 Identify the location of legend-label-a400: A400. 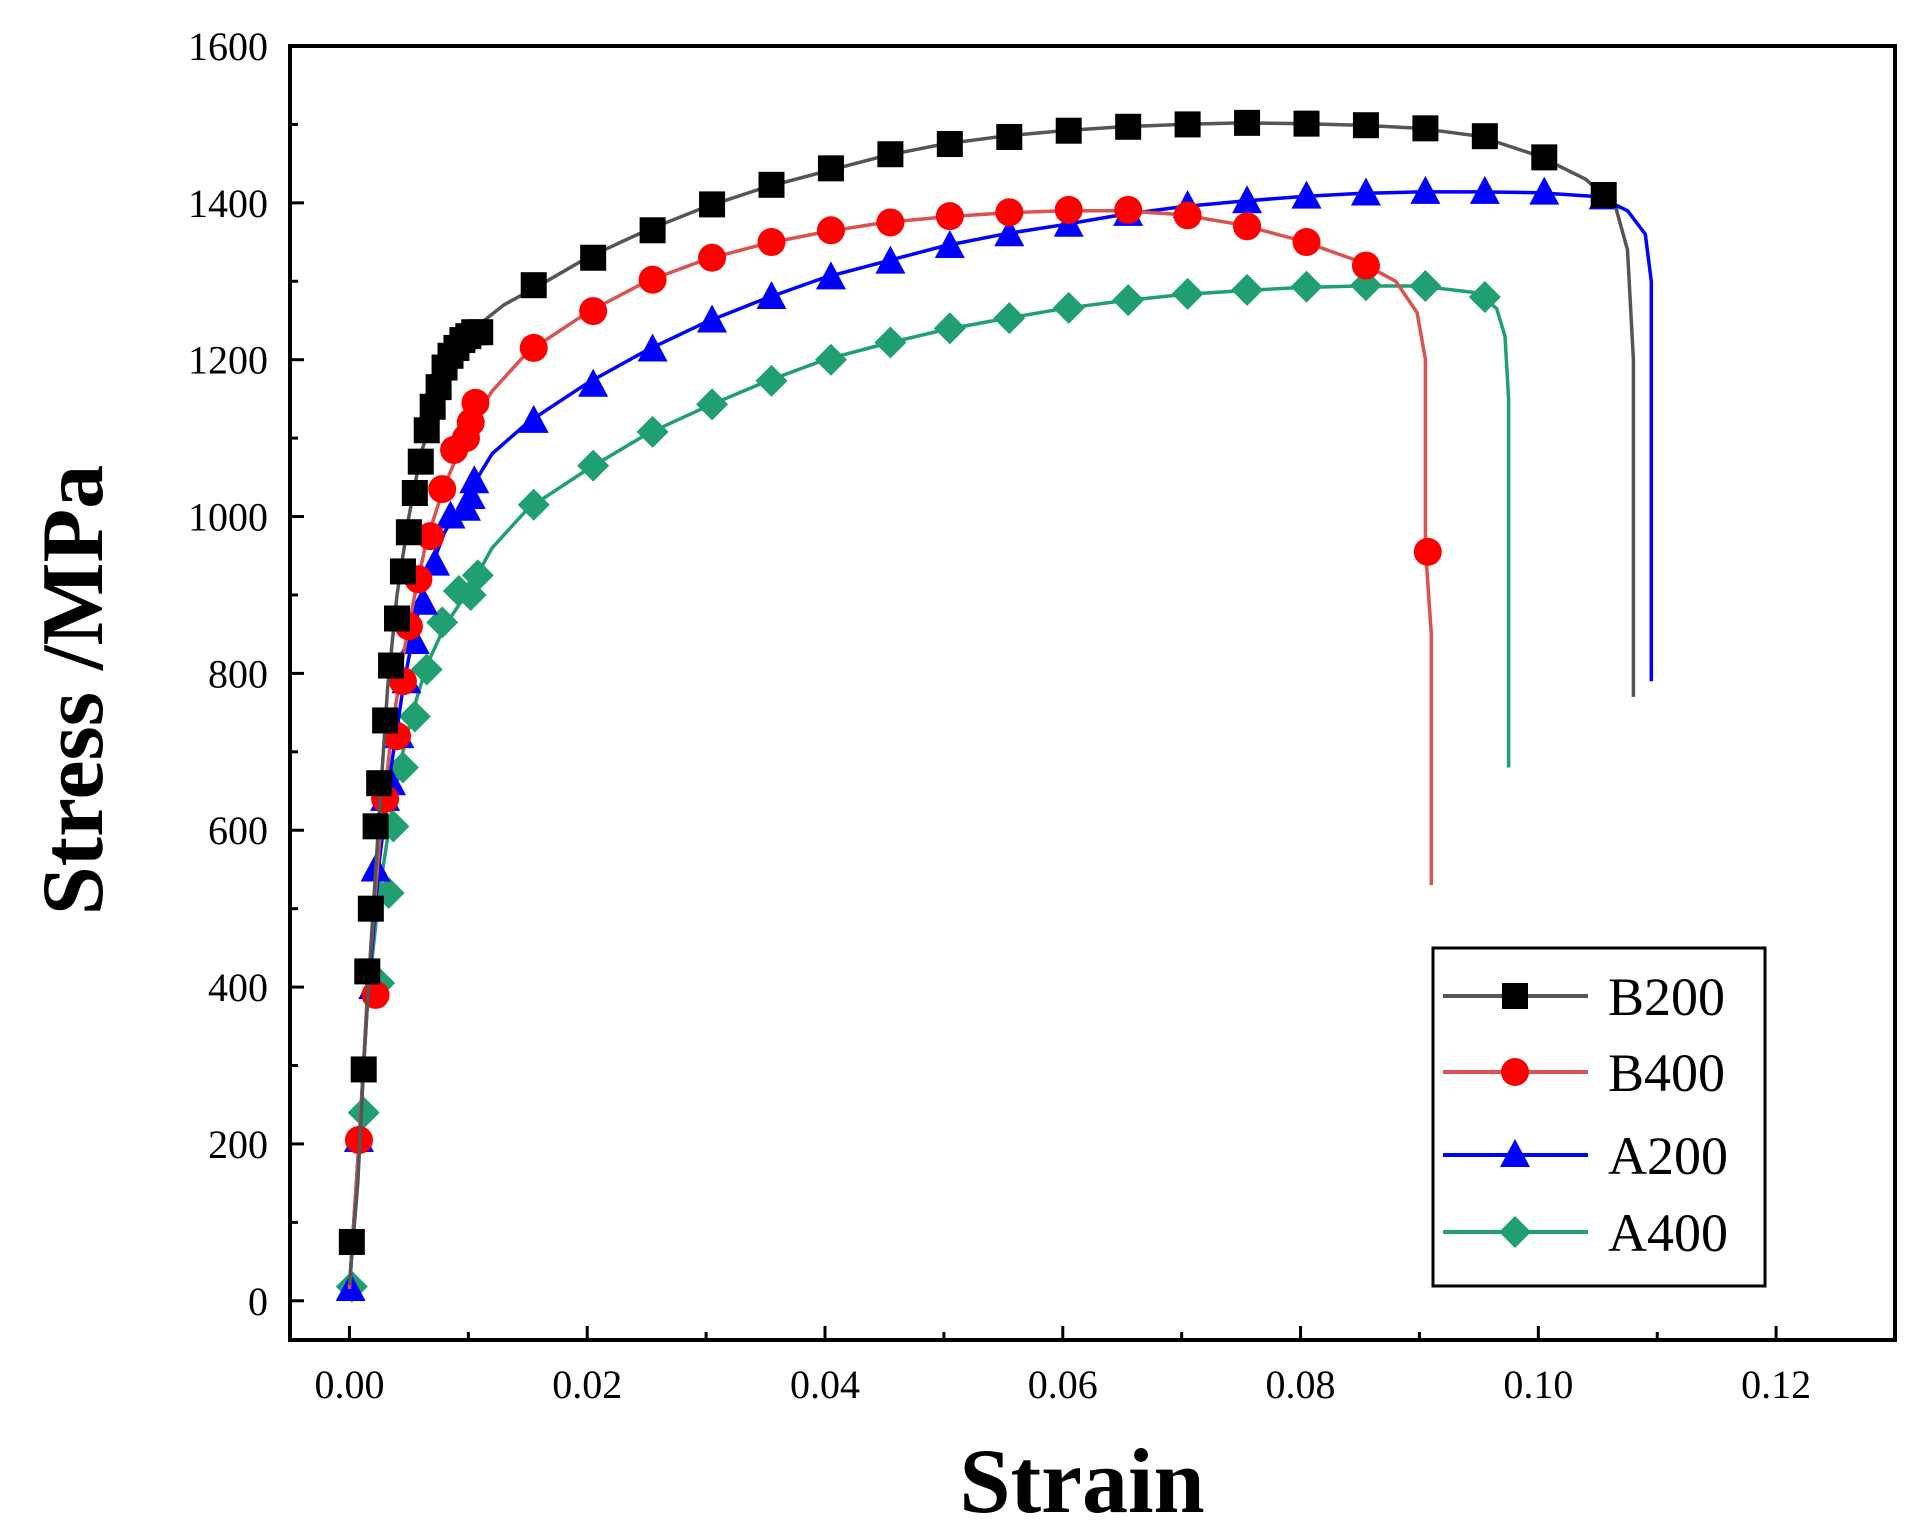
(1668, 1233).